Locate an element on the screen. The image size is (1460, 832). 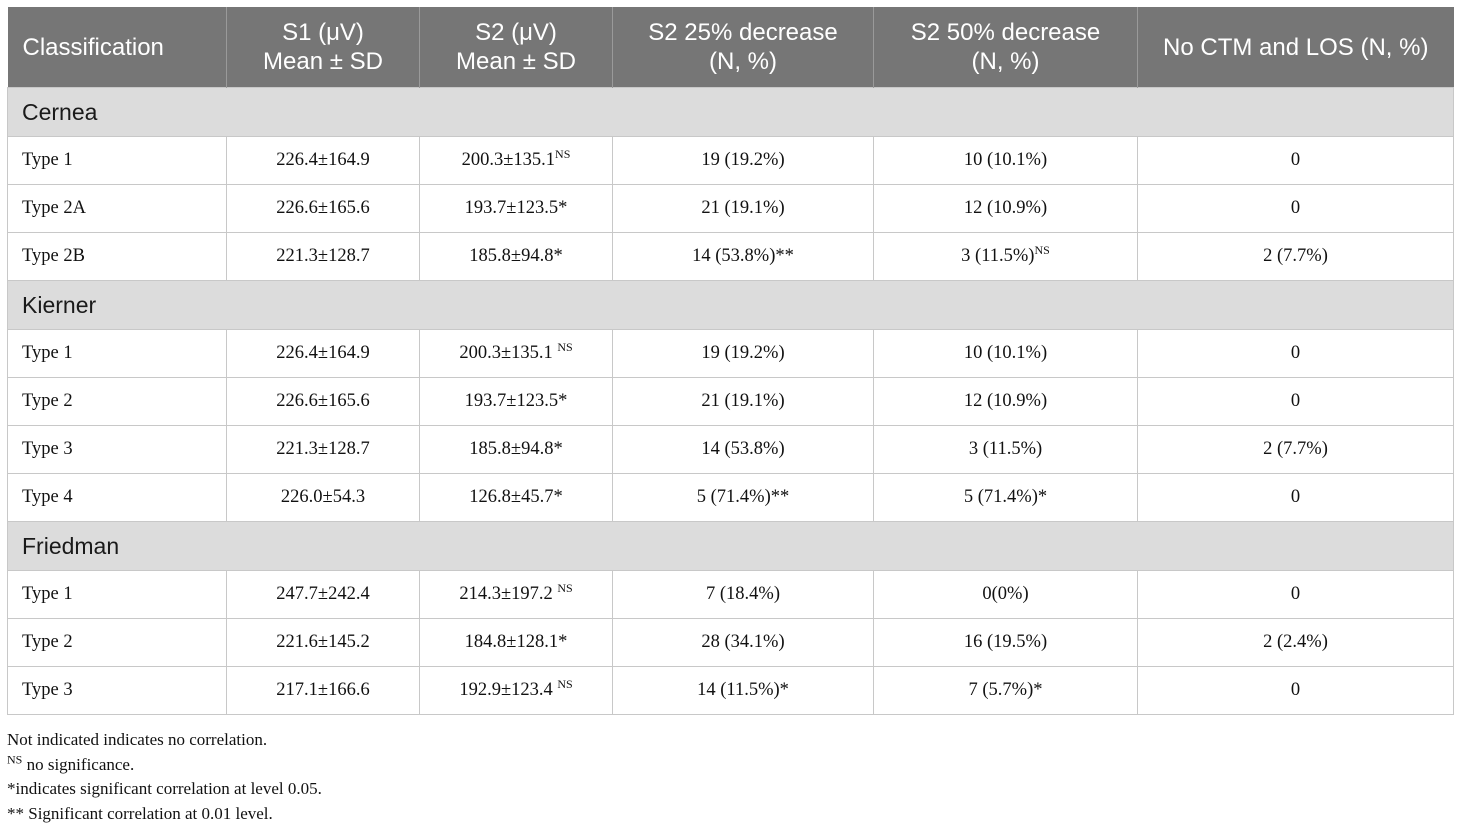
header-s2-25-decrease: S2 25% decrease (N, %) is located at coordinates (743, 47).